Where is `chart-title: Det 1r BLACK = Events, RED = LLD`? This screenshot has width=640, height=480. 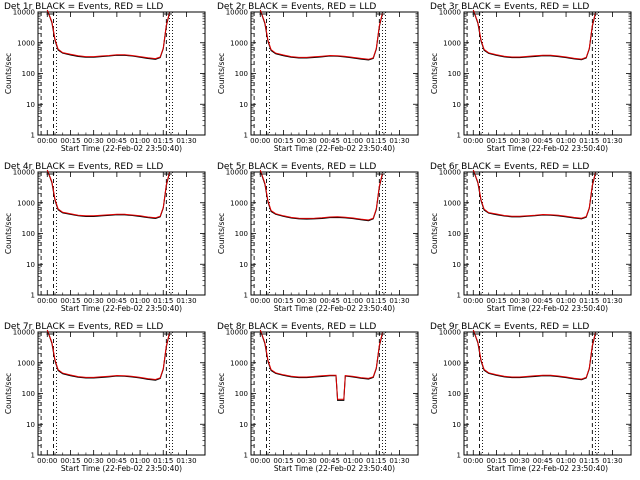 chart-title: Det 1r BLACK = Events, RED = LLD is located at coordinates (83, 7).